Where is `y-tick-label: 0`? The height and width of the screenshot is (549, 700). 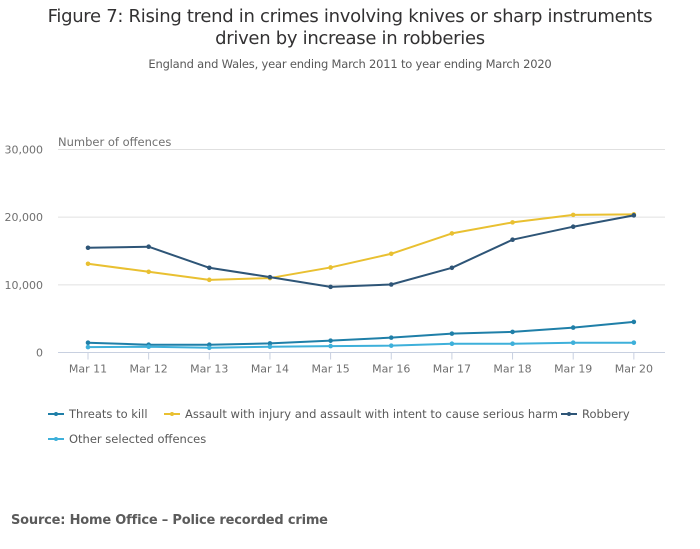
y-tick-label: 0 is located at coordinates (39, 353).